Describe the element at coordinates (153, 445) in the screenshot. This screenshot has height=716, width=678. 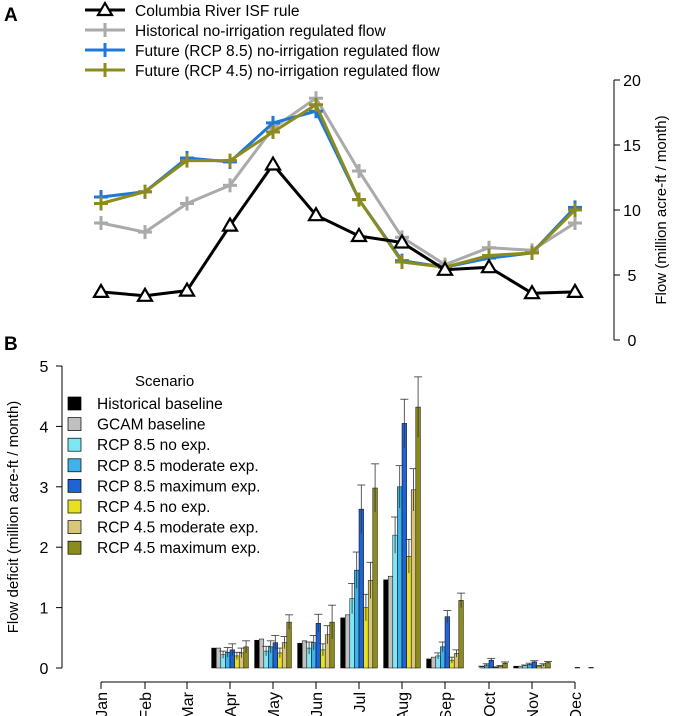
I see `legend-label: RCP 8.5 no exp.` at that location.